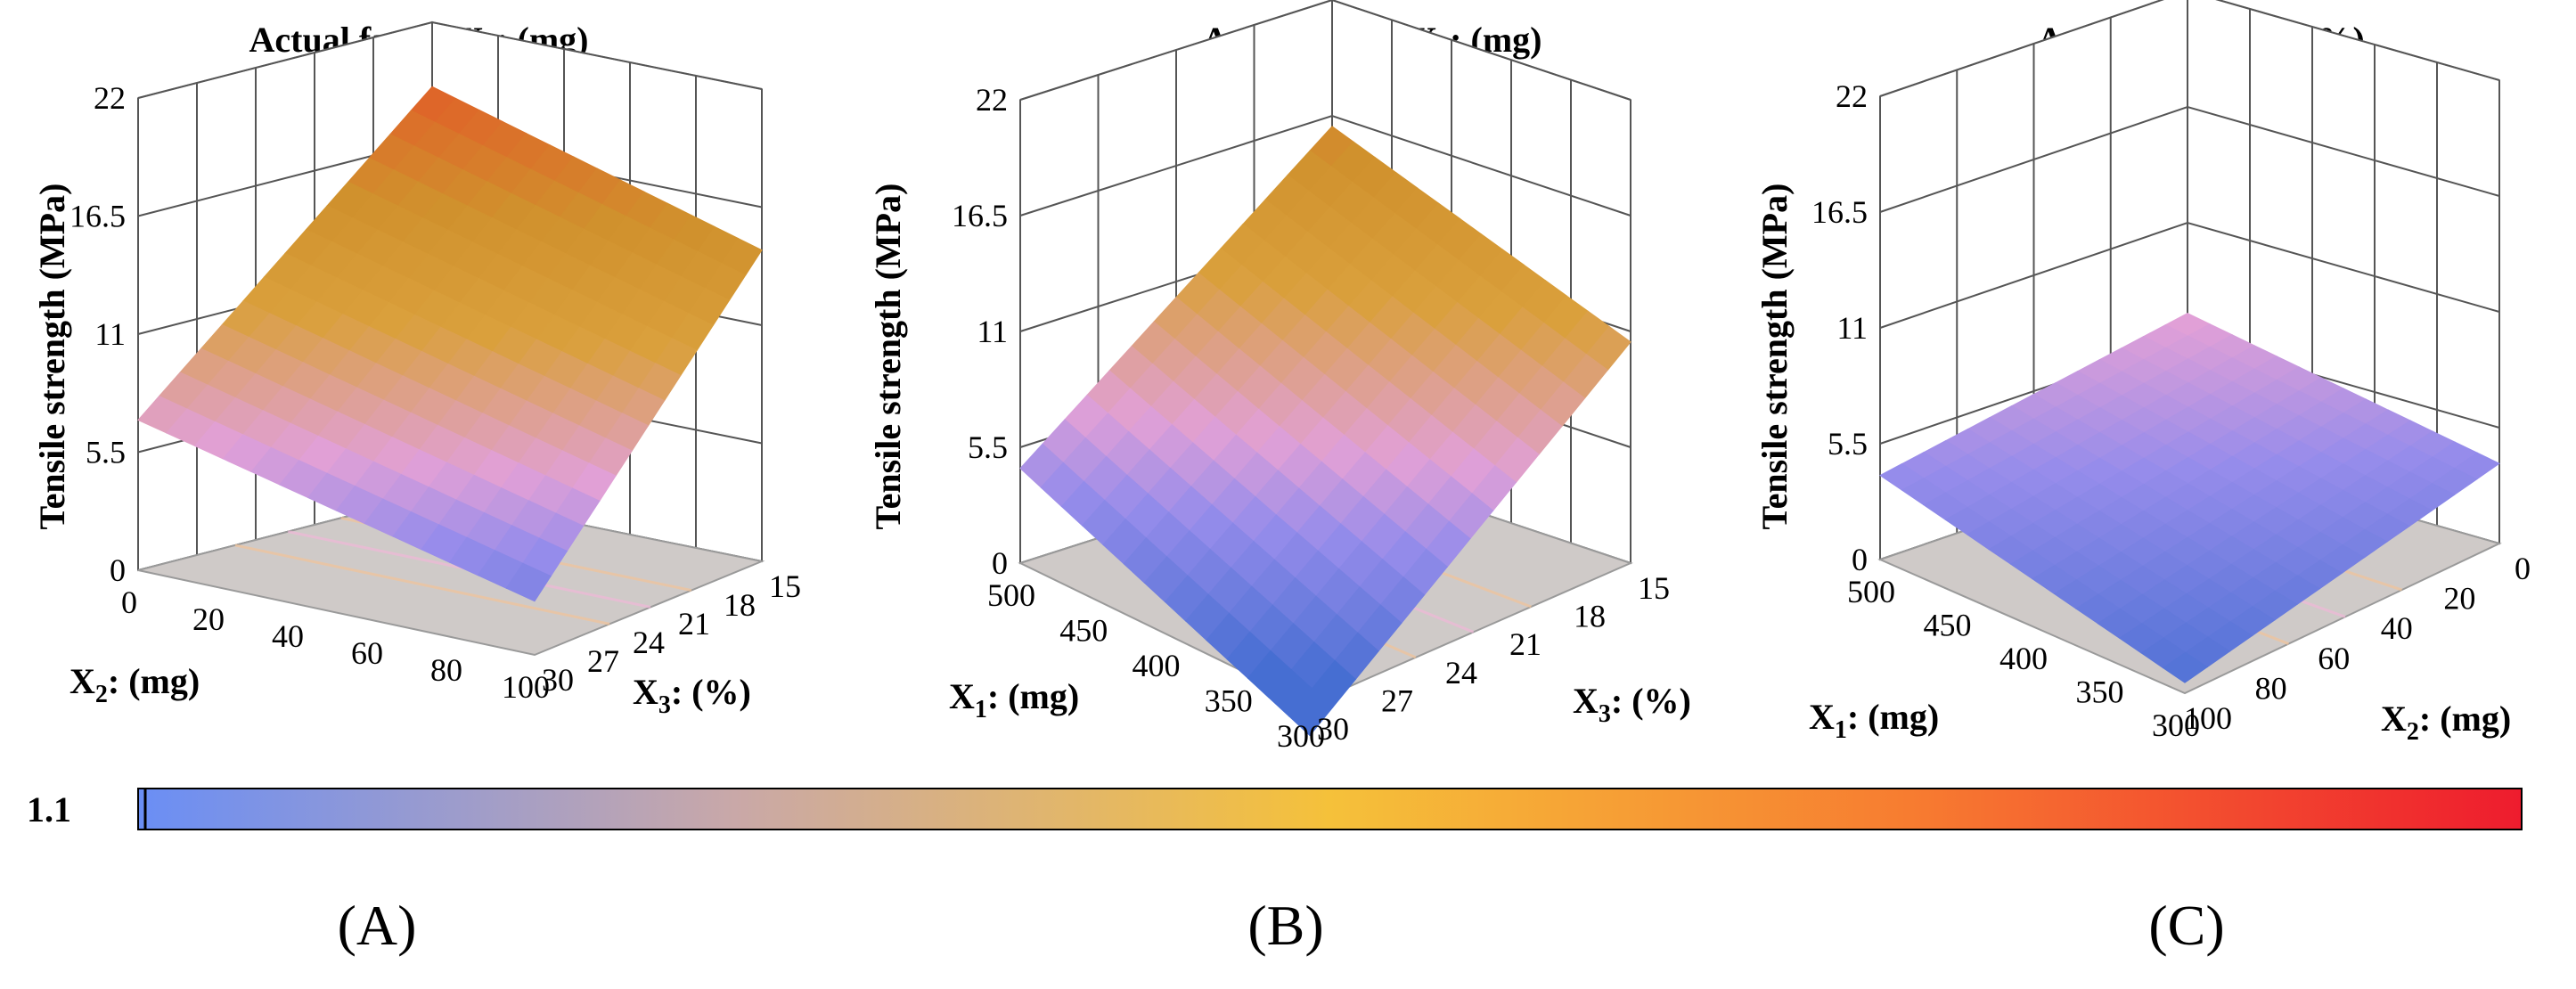  What do you see at coordinates (1493, 658) in the screenshot?
I see `panel-b-right-ticks: 30 27 24 21 18 15` at bounding box center [1493, 658].